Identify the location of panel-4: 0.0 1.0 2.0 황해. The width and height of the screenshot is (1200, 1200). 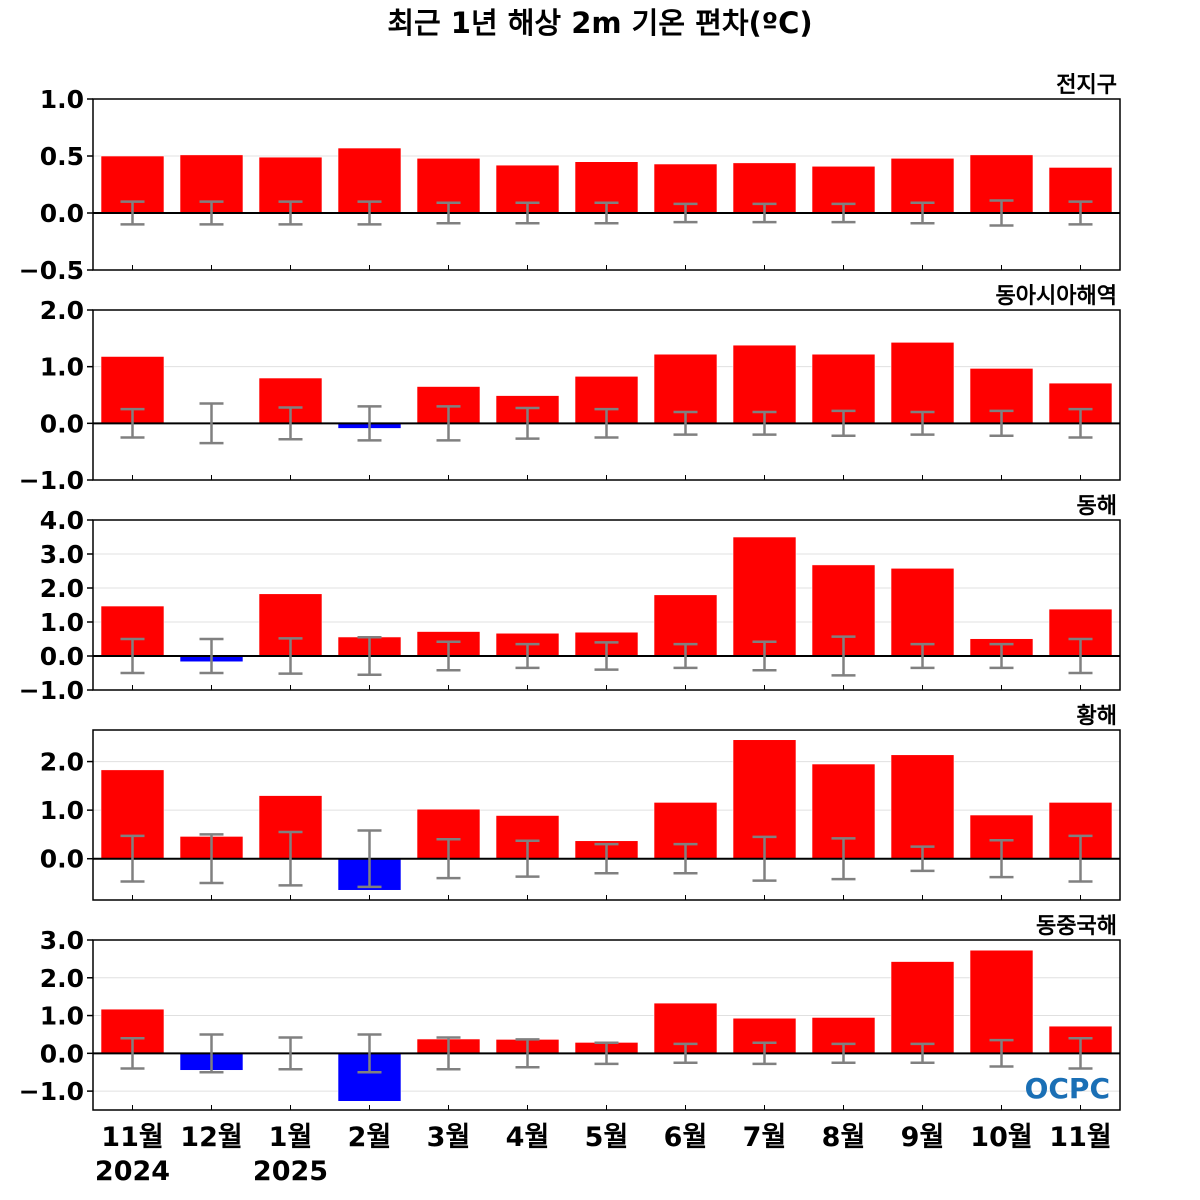
(580, 802).